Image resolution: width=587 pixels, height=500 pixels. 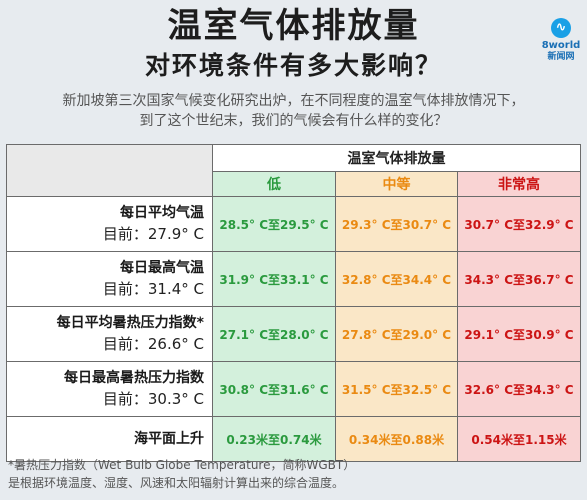 I want to click on value-very-high: 34.3° C至36.7° C, so click(x=519, y=279).